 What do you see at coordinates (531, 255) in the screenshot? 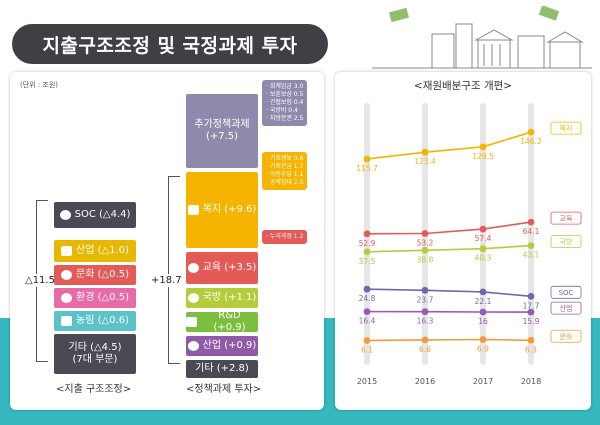
I see `series-2-value-label-3: 43.1` at bounding box center [531, 255].